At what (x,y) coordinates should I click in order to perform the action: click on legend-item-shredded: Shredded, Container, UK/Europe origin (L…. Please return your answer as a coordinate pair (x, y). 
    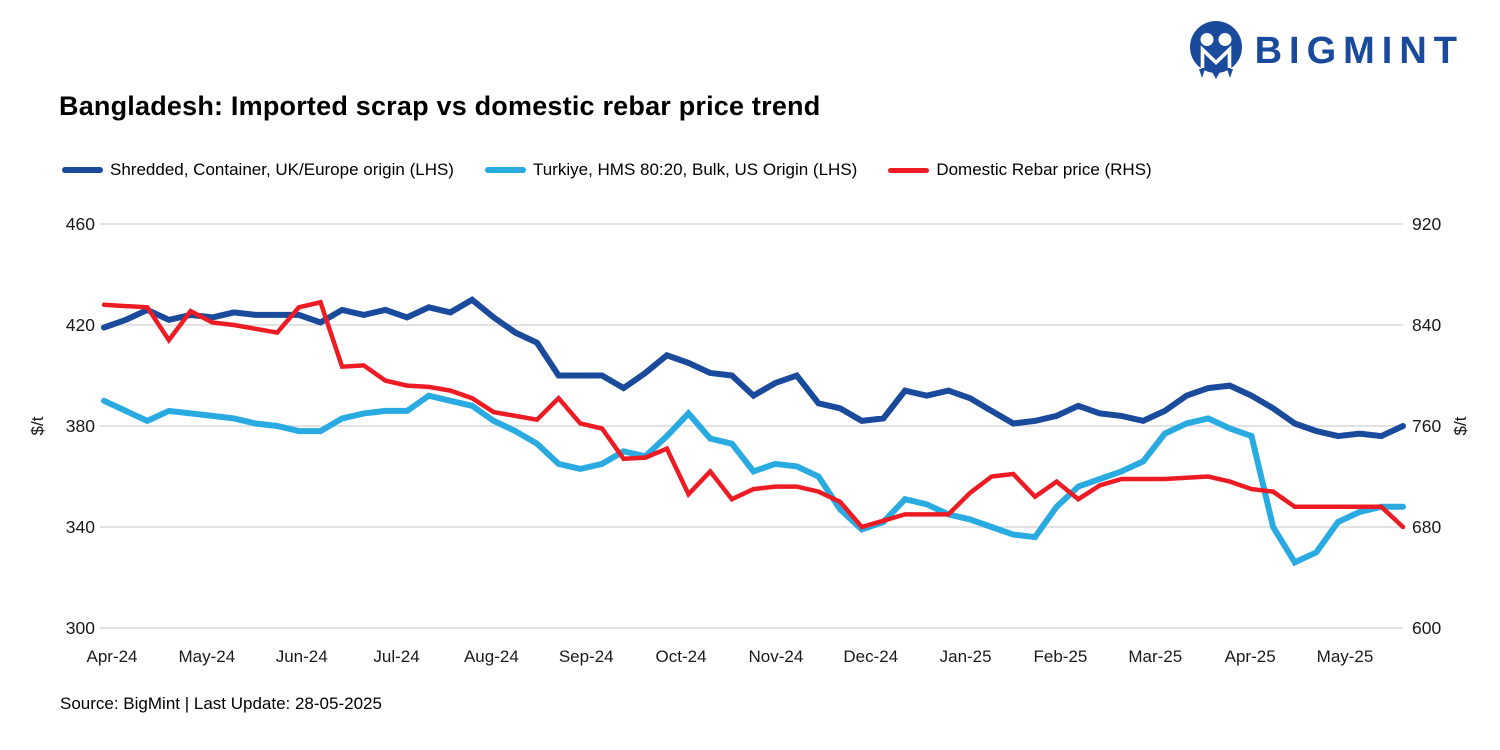
    Looking at the image, I should click on (258, 170).